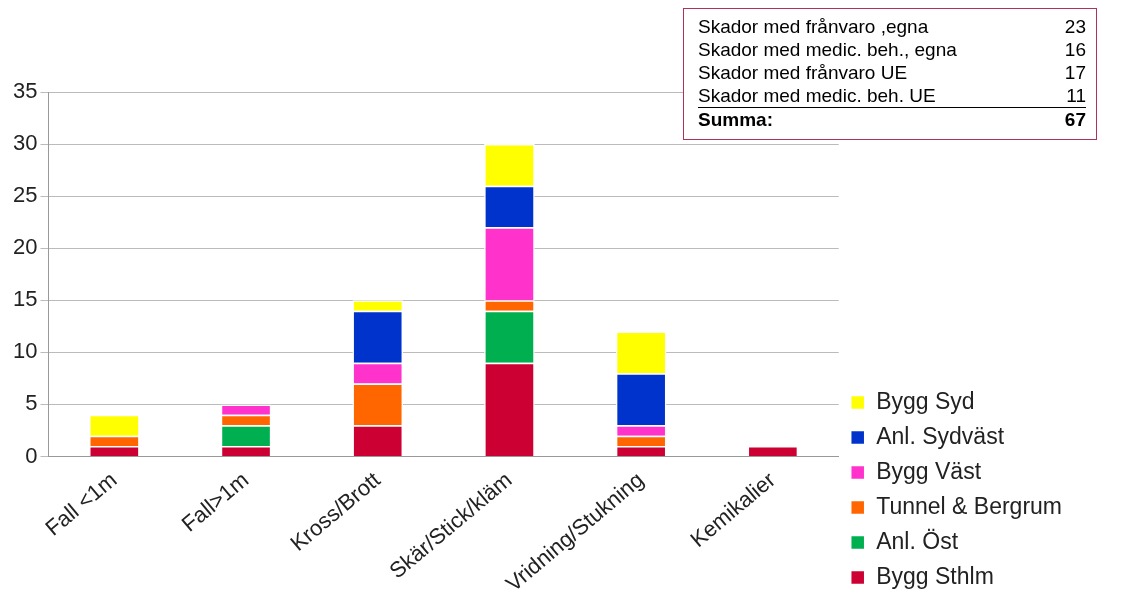  What do you see at coordinates (25, 351) in the screenshot?
I see `y-tick-label: 10` at bounding box center [25, 351].